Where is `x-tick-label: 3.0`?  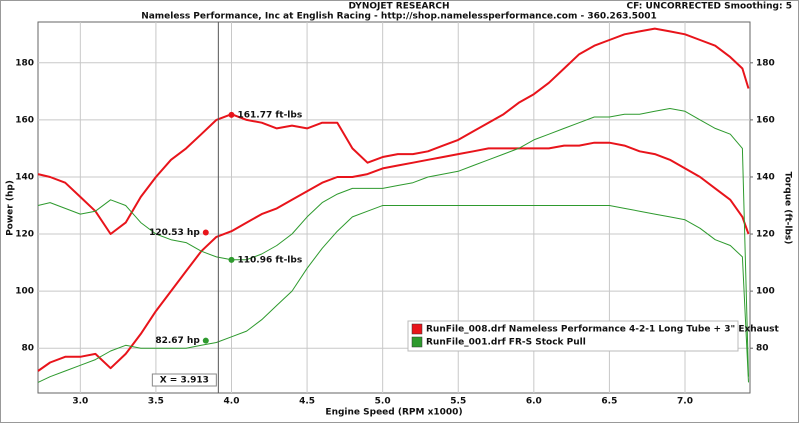
x-tick-label: 3.0 is located at coordinates (80, 402).